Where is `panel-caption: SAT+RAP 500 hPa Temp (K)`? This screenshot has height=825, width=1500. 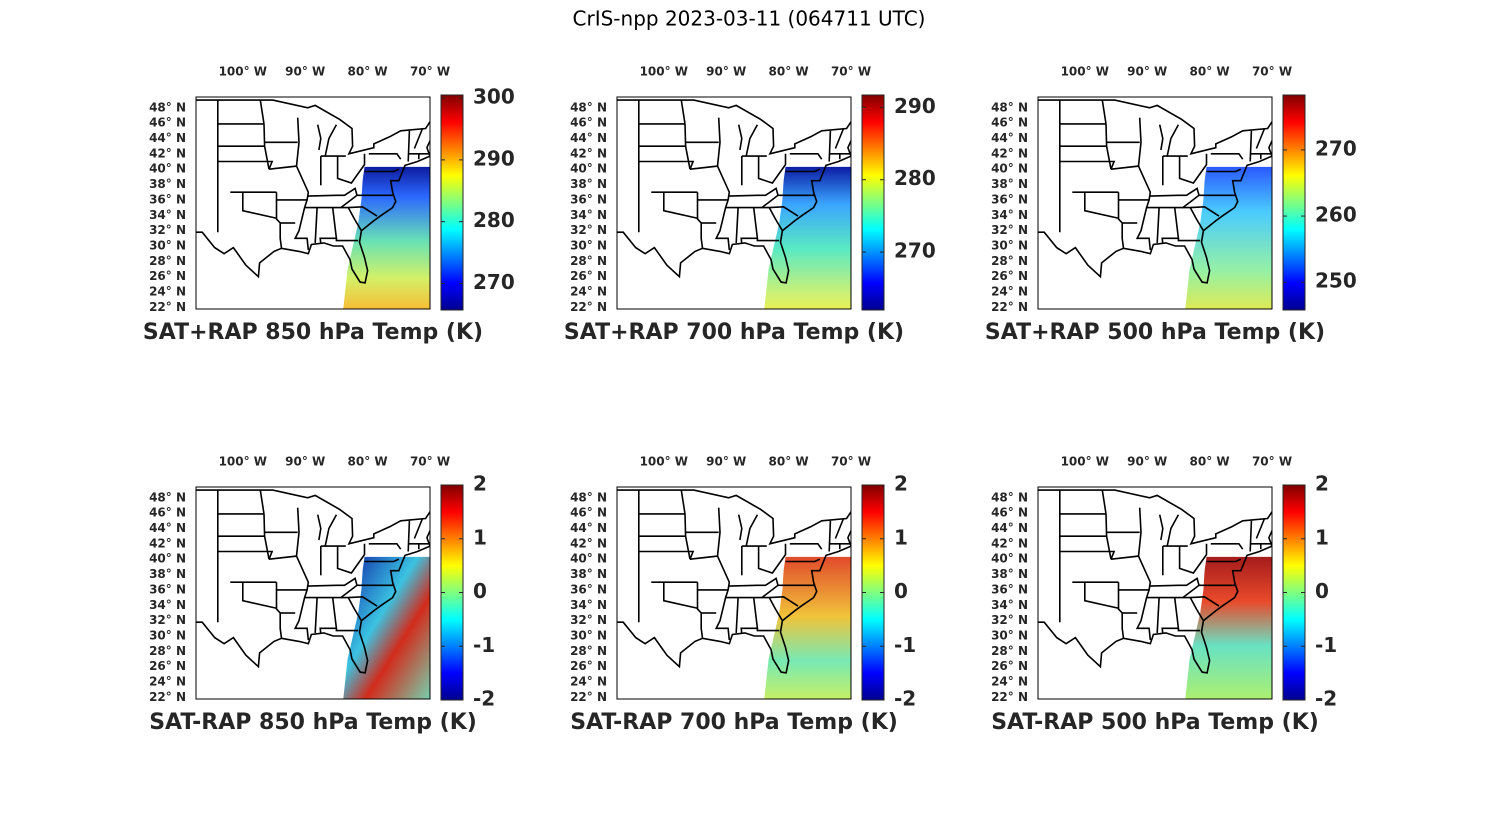 panel-caption: SAT+RAP 500 hPa Temp (K) is located at coordinates (1155, 332).